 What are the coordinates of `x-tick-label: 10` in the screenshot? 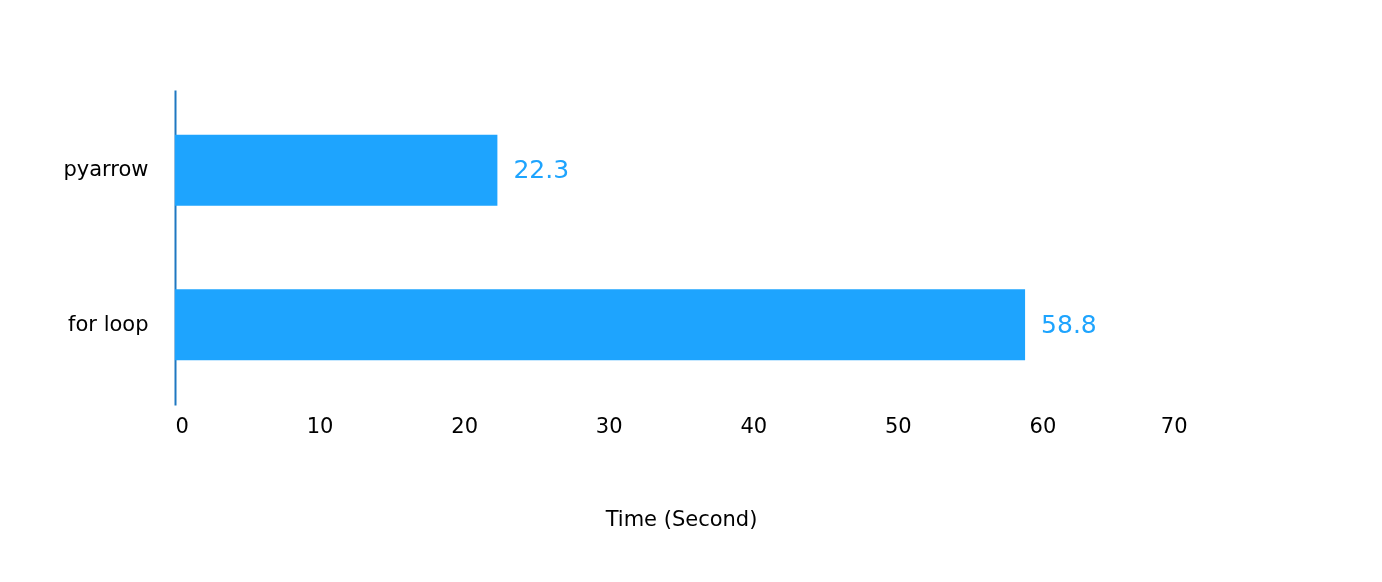 It's located at (320, 425).